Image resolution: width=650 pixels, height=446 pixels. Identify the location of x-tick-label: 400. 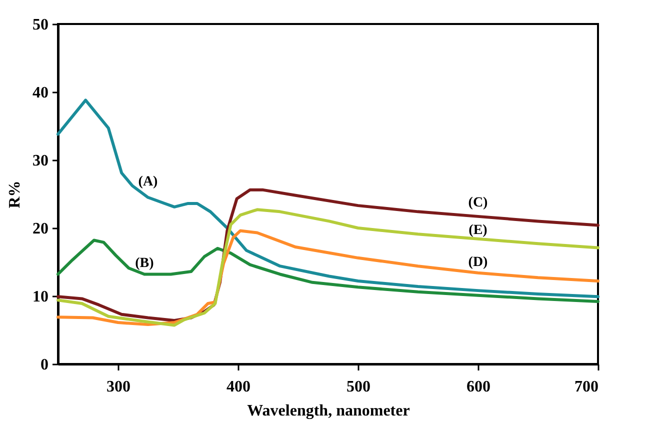
(238, 387).